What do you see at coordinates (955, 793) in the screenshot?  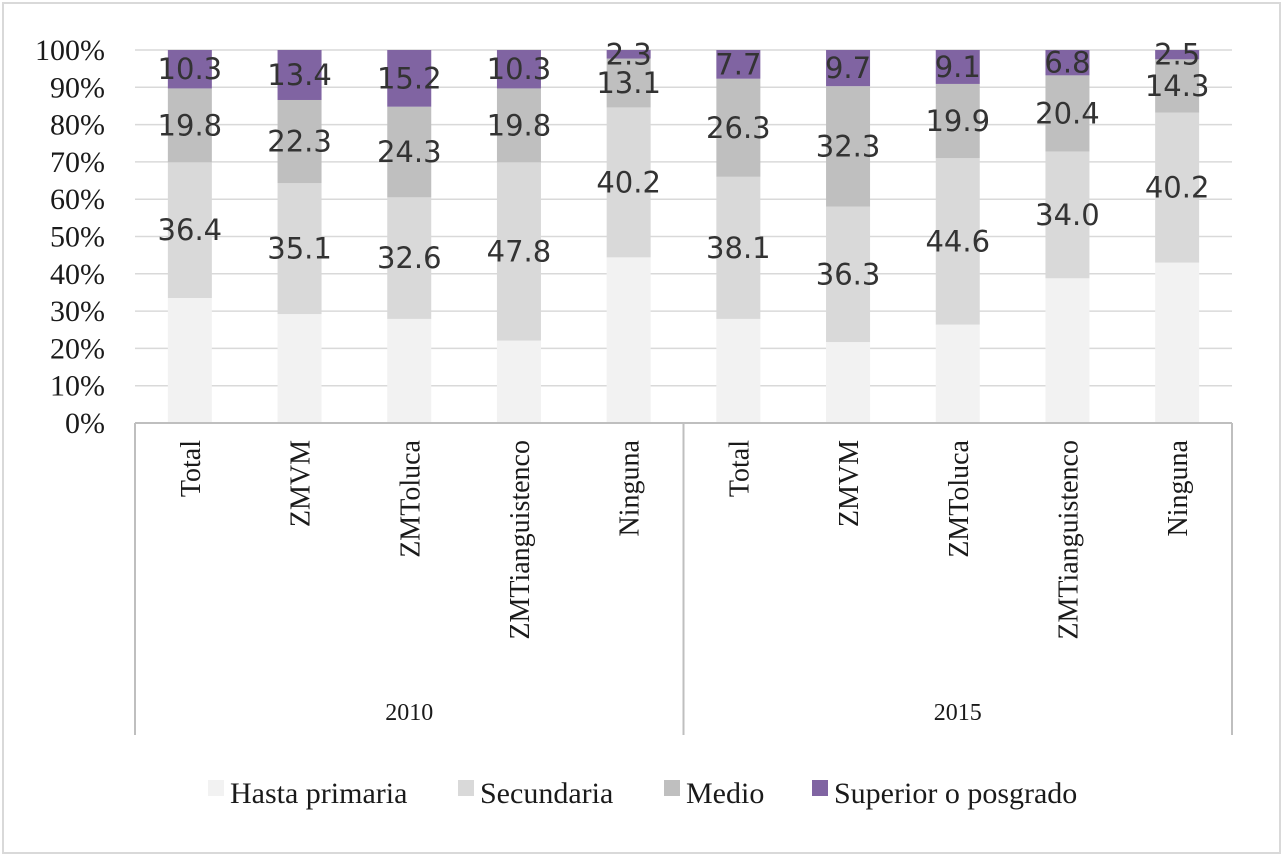 I see `legend-label: Superior o posgrado` at bounding box center [955, 793].